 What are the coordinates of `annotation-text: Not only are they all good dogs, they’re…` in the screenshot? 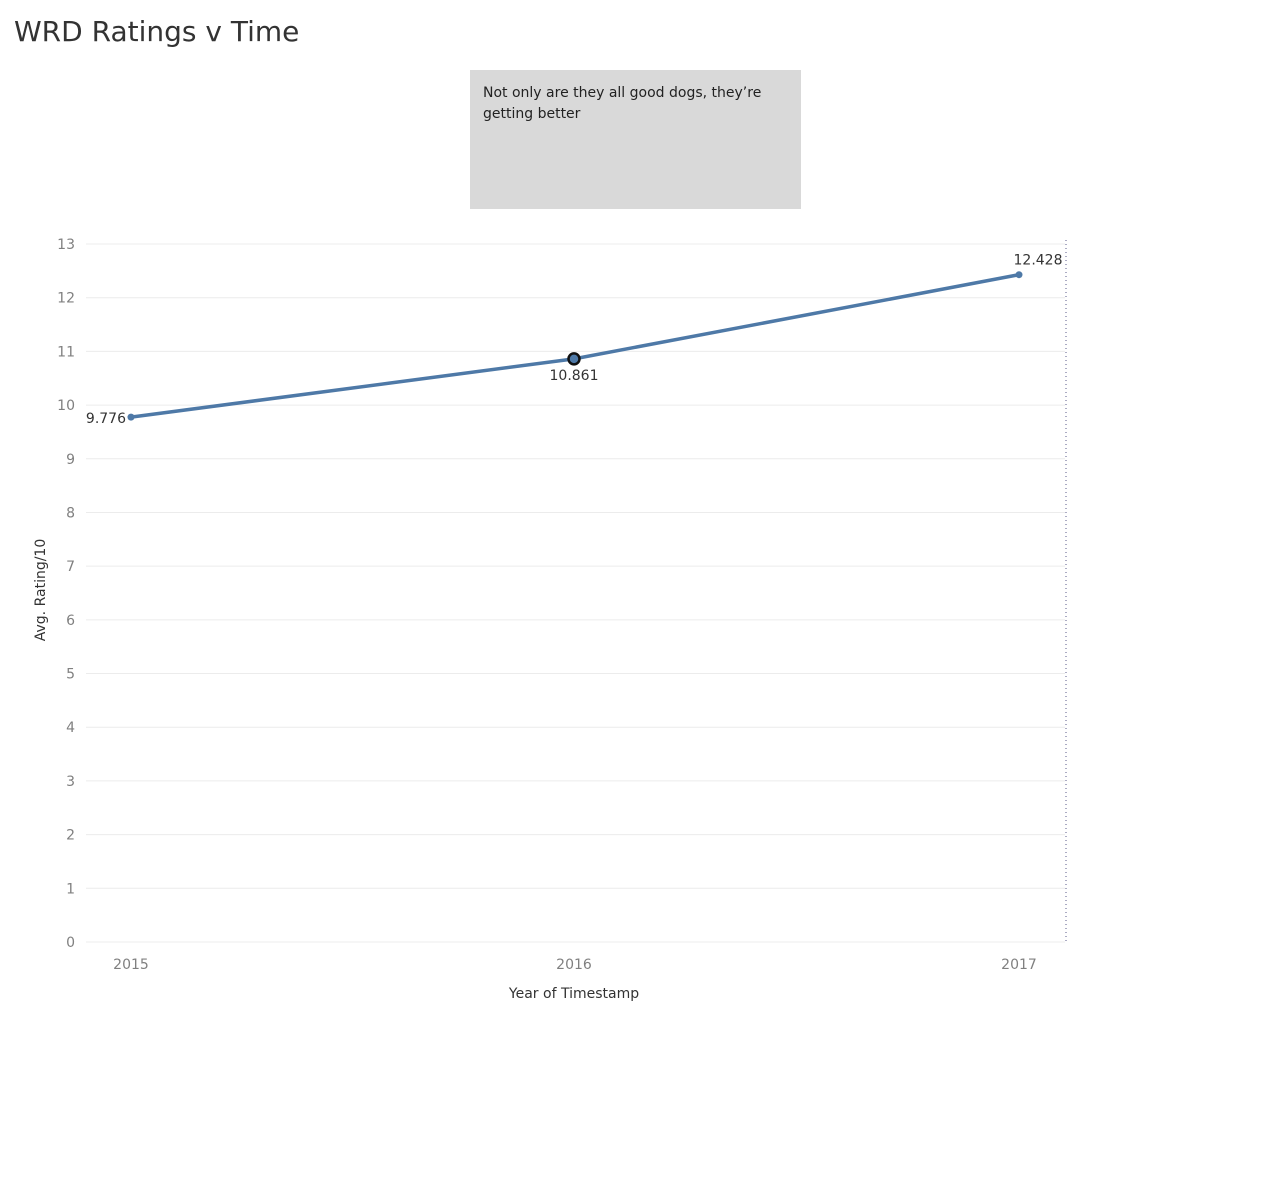 It's located at (622, 103).